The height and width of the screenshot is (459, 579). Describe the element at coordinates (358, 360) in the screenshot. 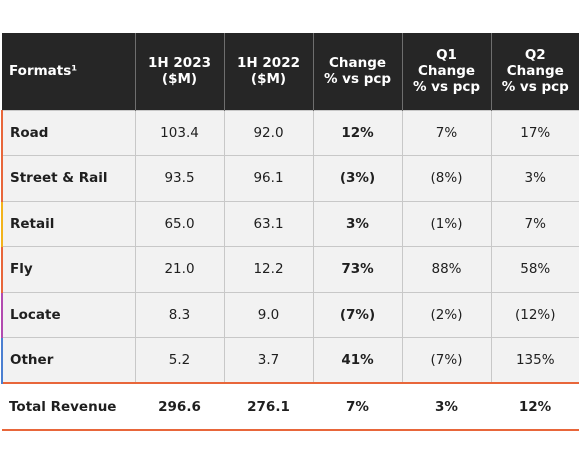

I see `row-change-value: 41%` at that location.